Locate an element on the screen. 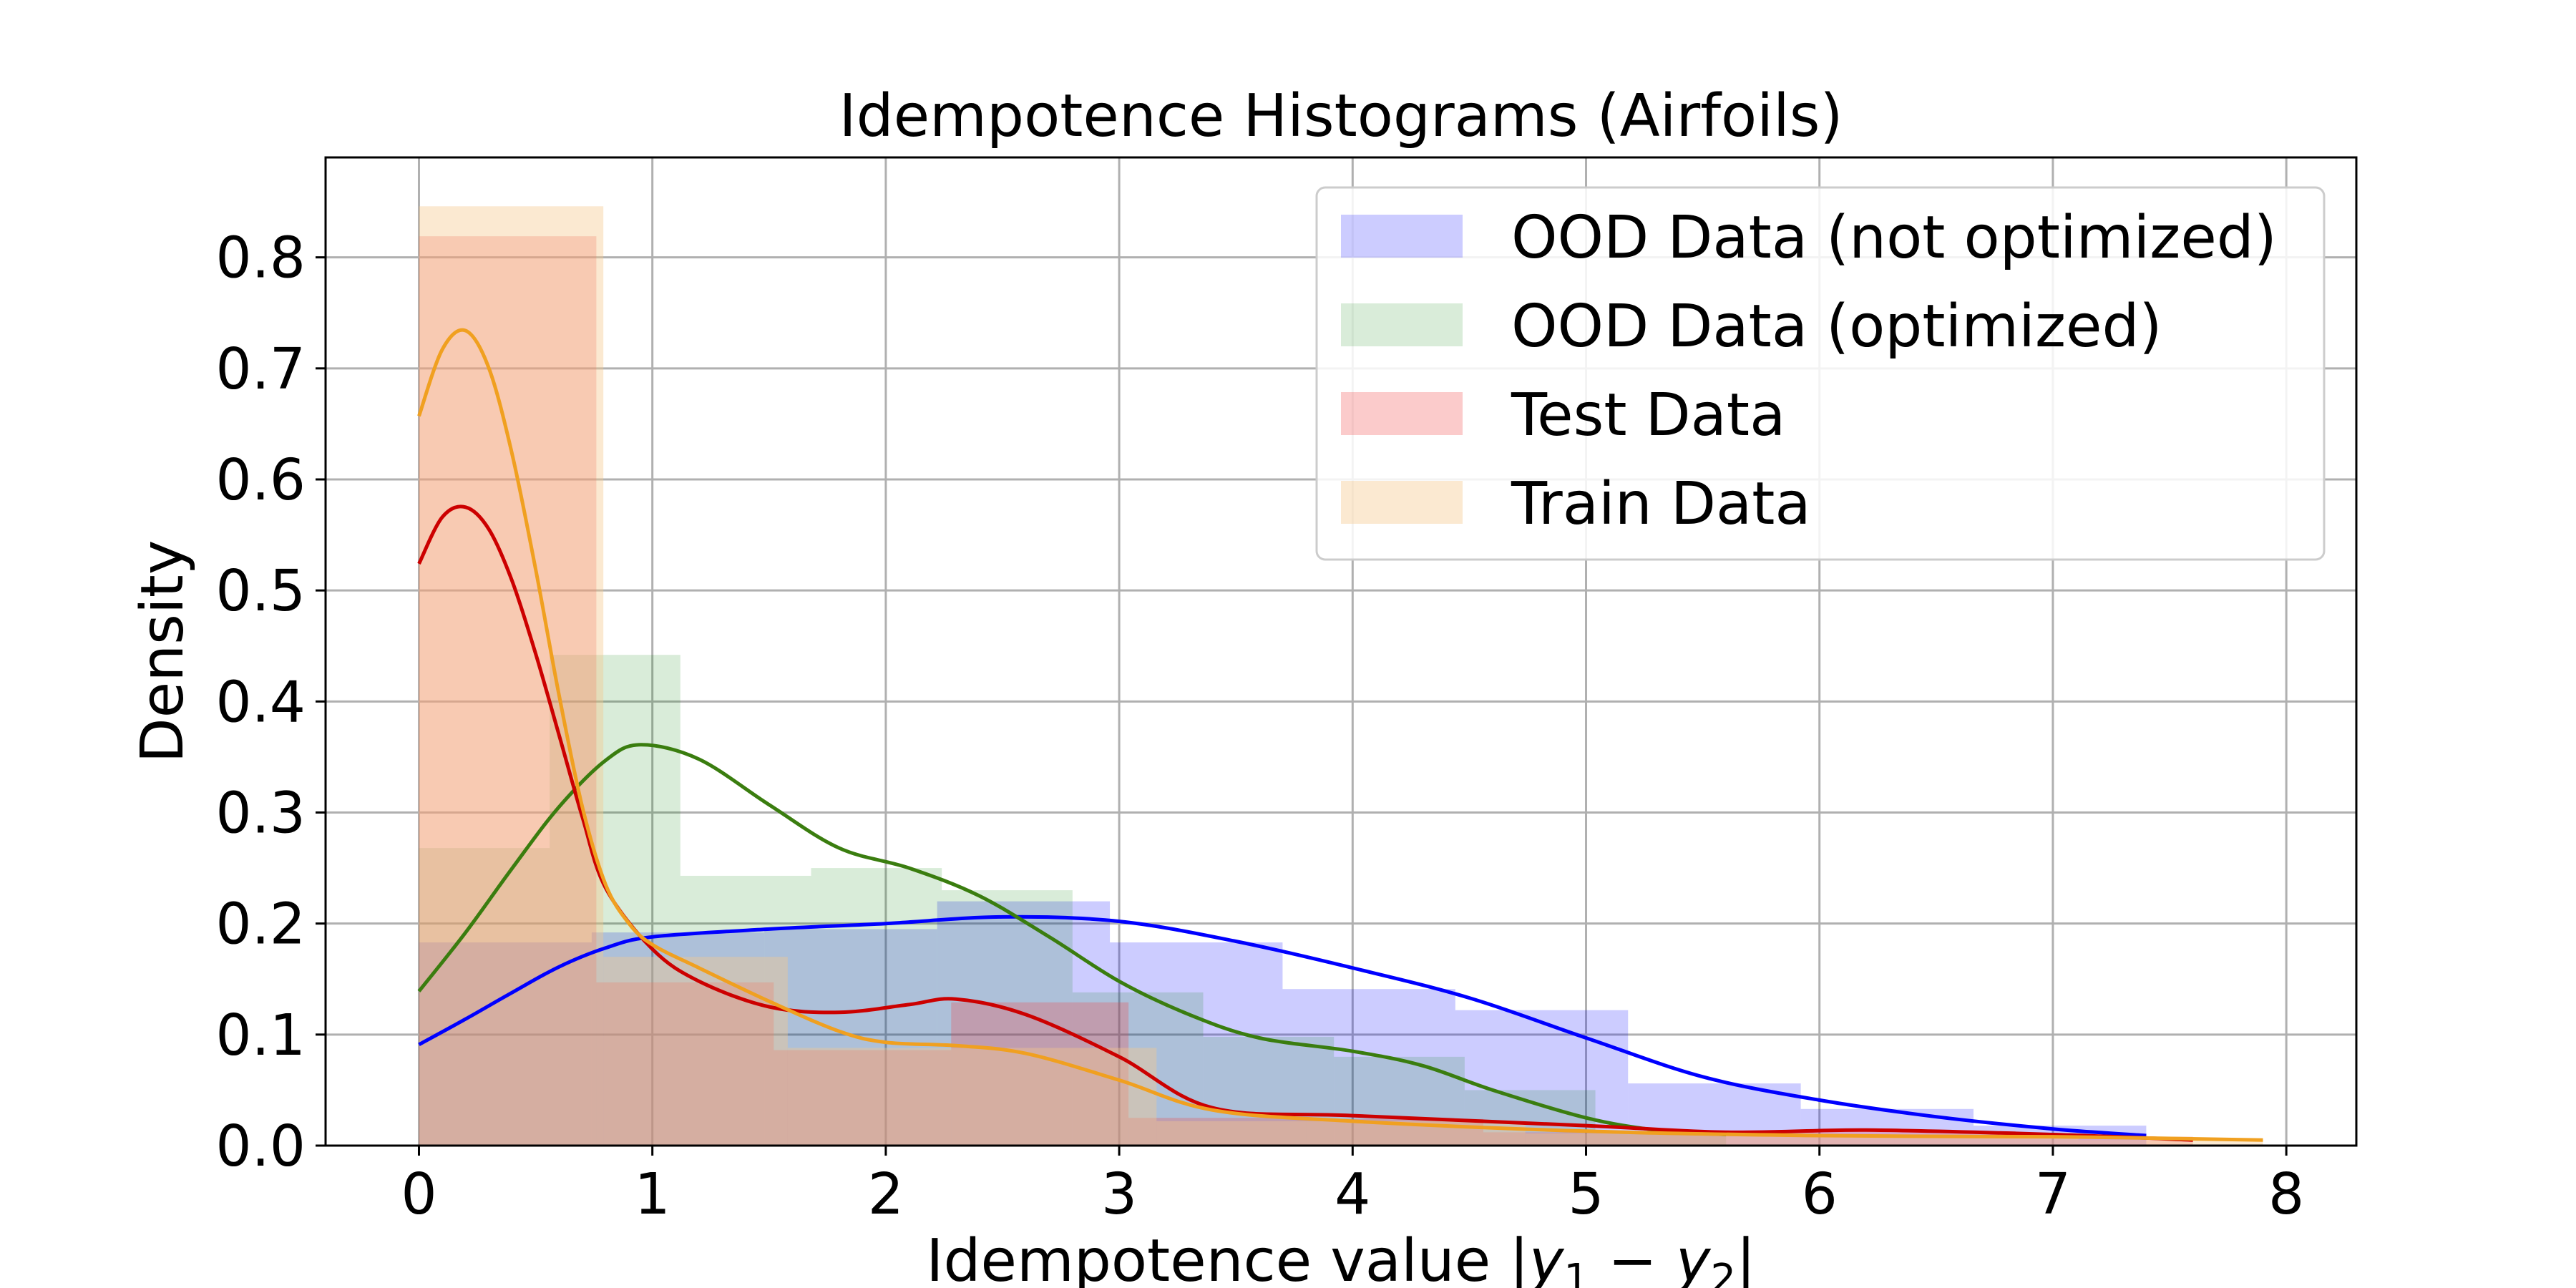 This screenshot has height=1288, width=2576. legend-label: Train Data is located at coordinates (1661, 504).